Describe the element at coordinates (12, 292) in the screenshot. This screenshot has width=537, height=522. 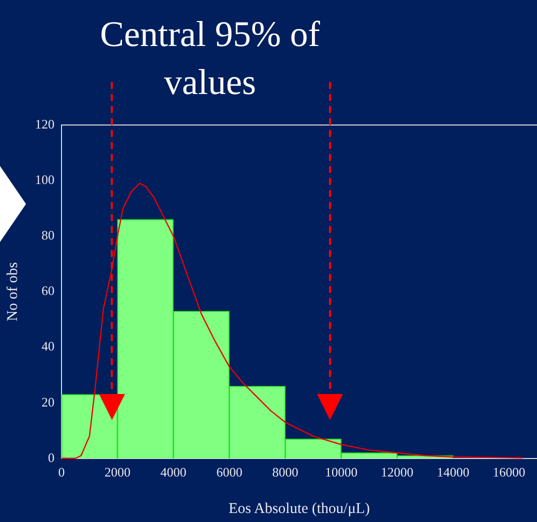
I see `y-axis-title: No of obs` at that location.